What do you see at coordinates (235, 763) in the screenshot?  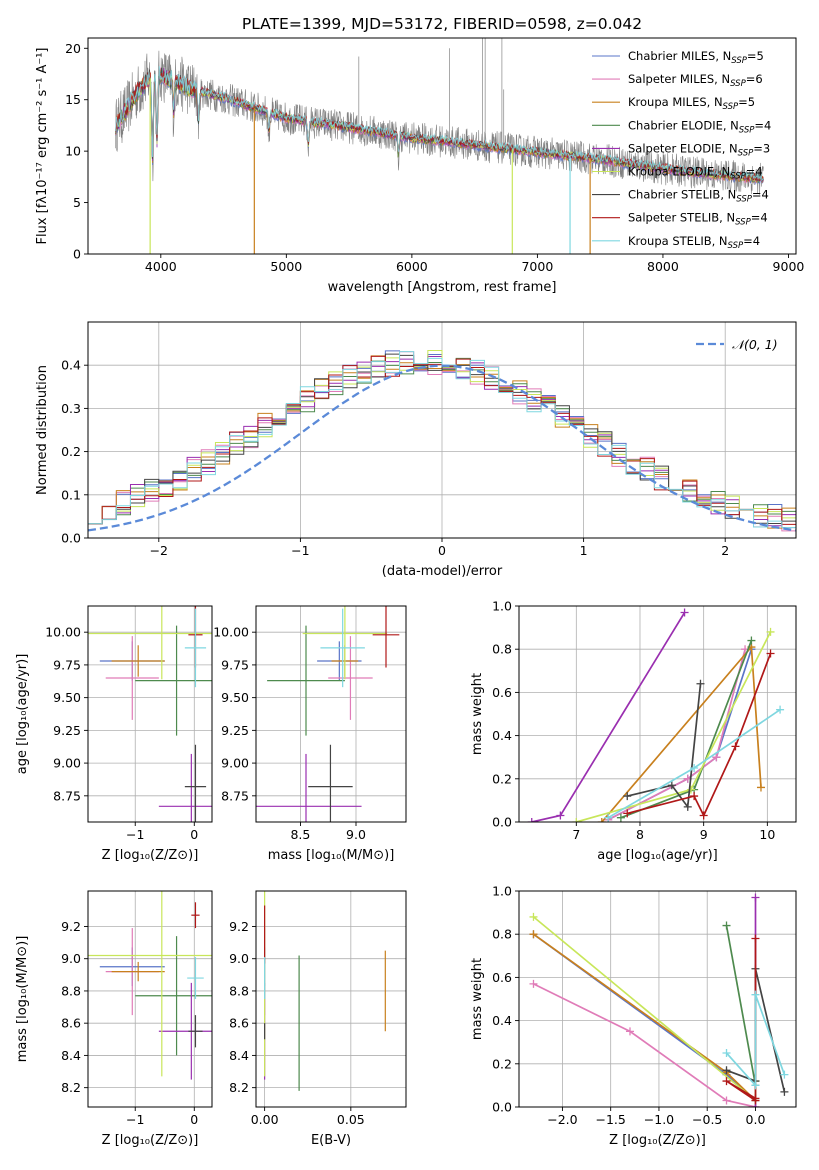 I see `y-tick-label: 9.00` at bounding box center [235, 763].